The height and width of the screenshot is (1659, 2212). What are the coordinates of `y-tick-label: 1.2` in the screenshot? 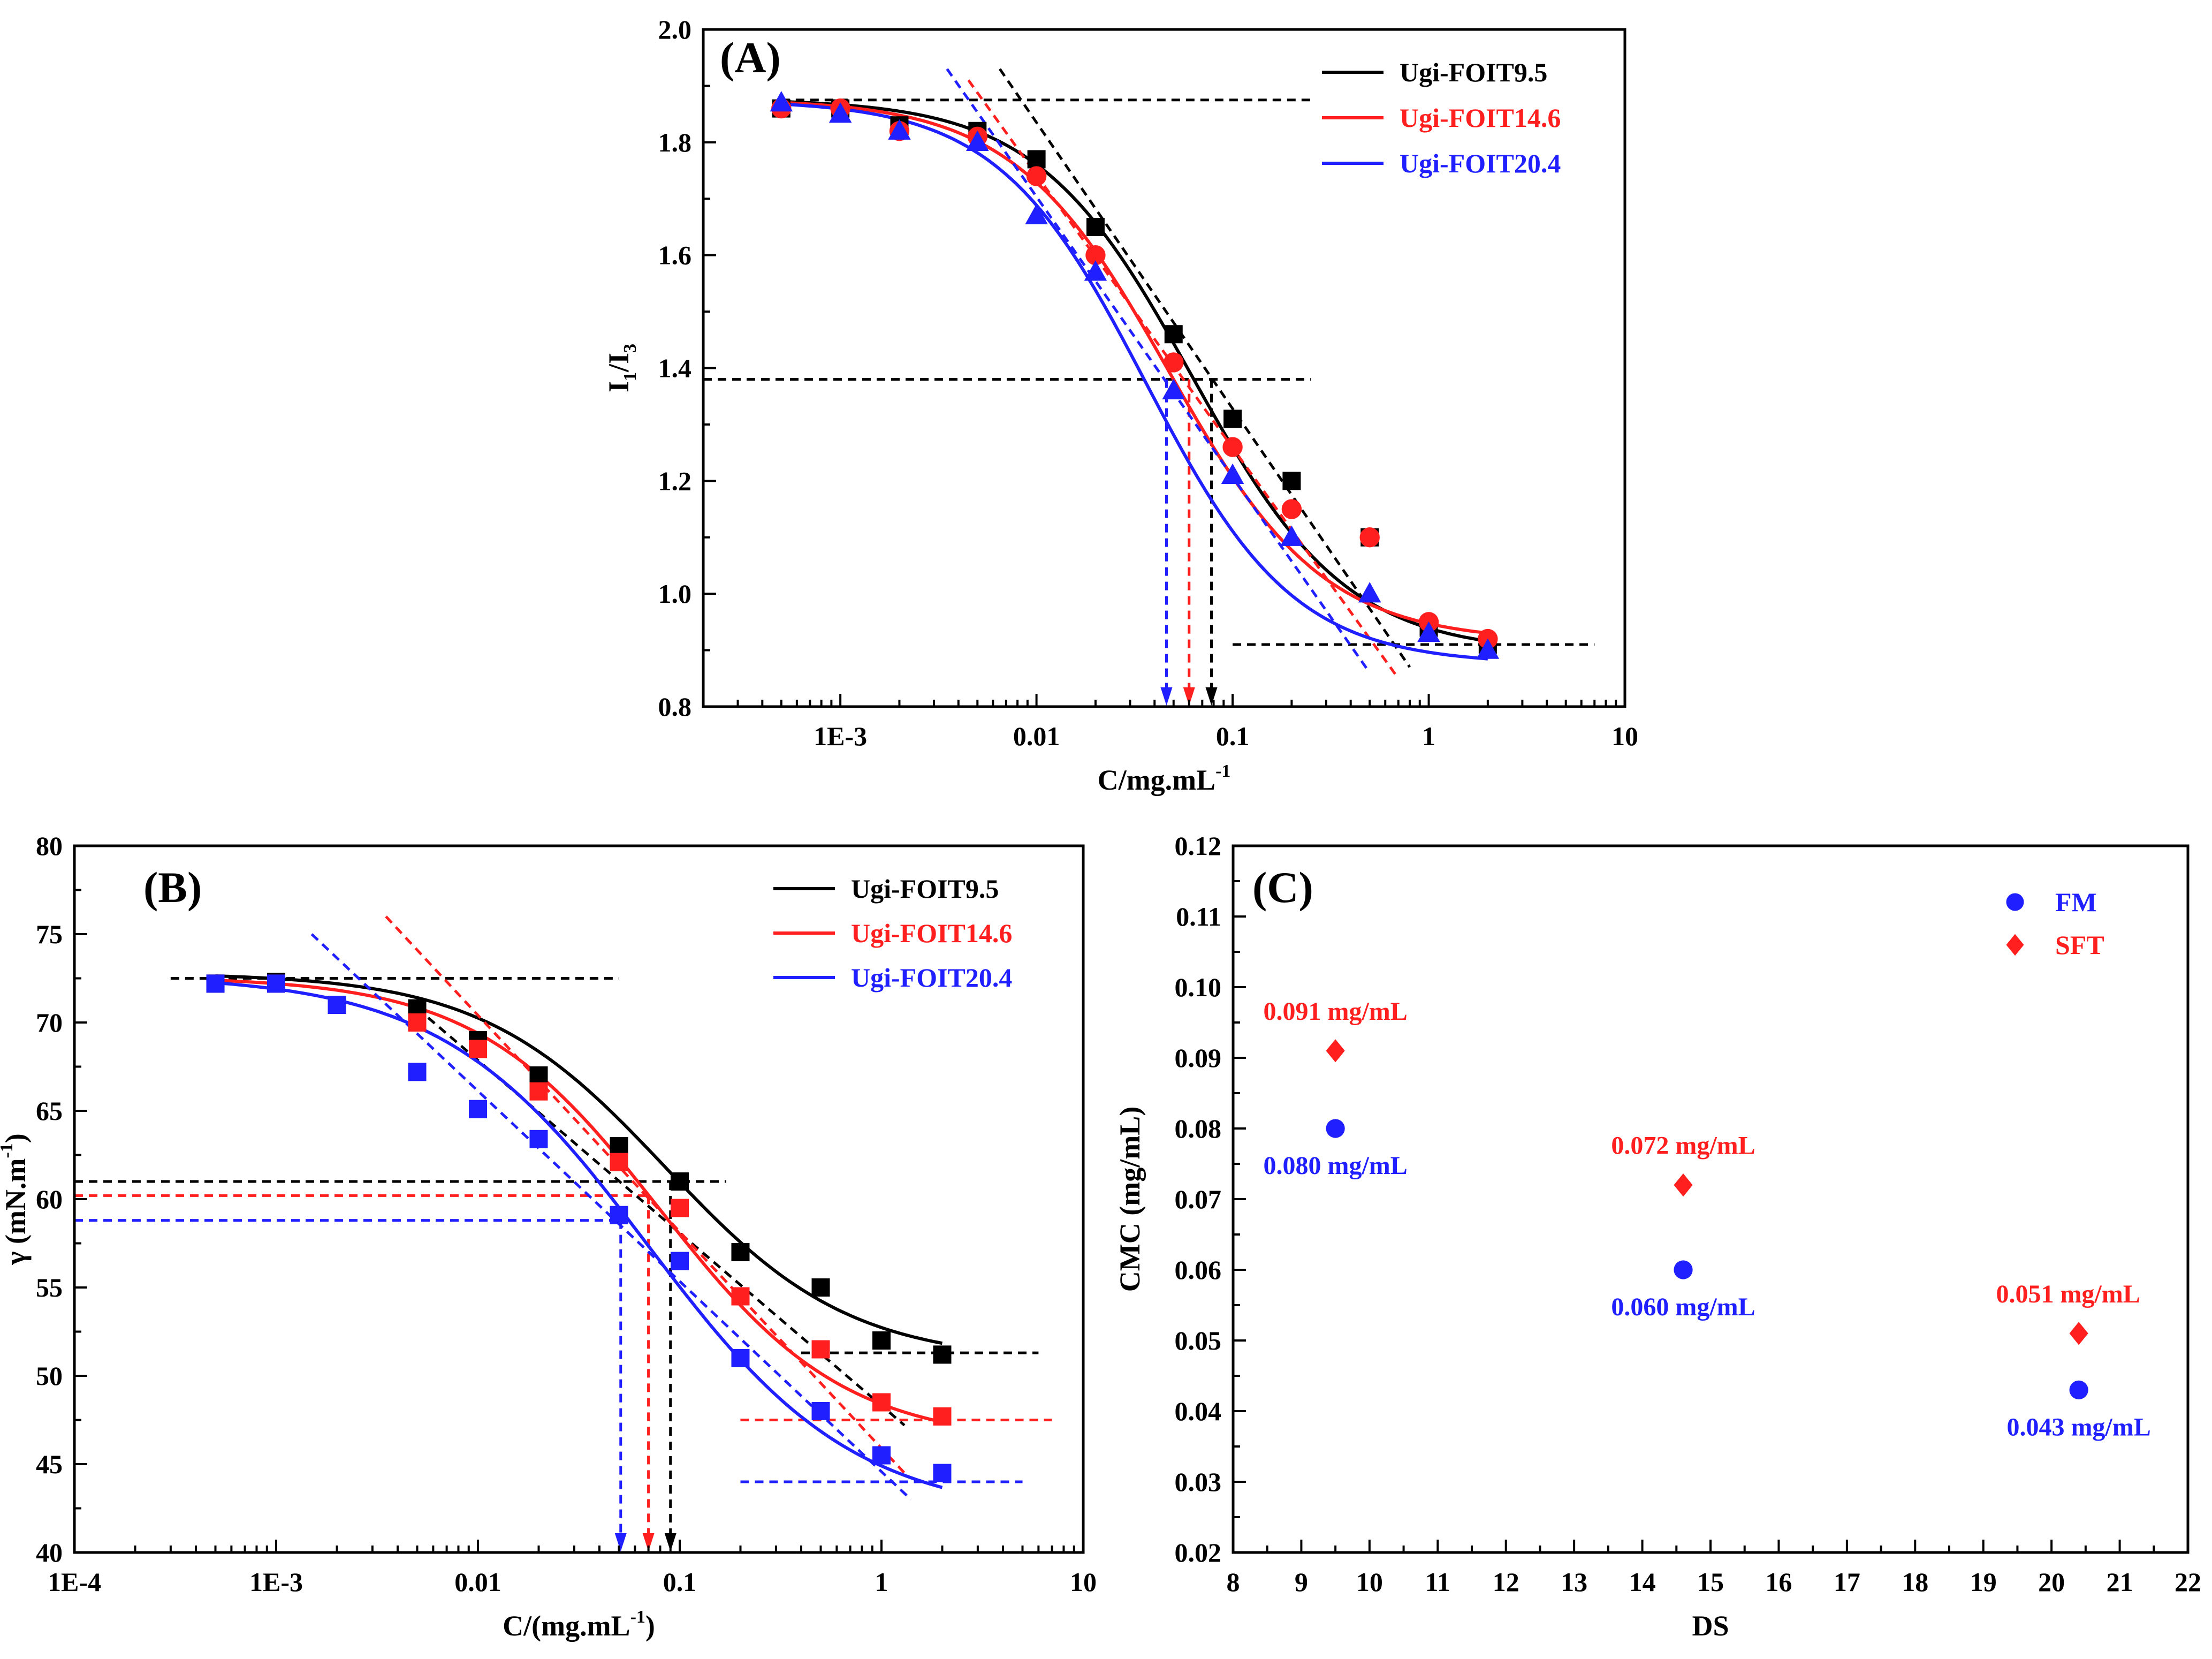 It's located at (675, 481).